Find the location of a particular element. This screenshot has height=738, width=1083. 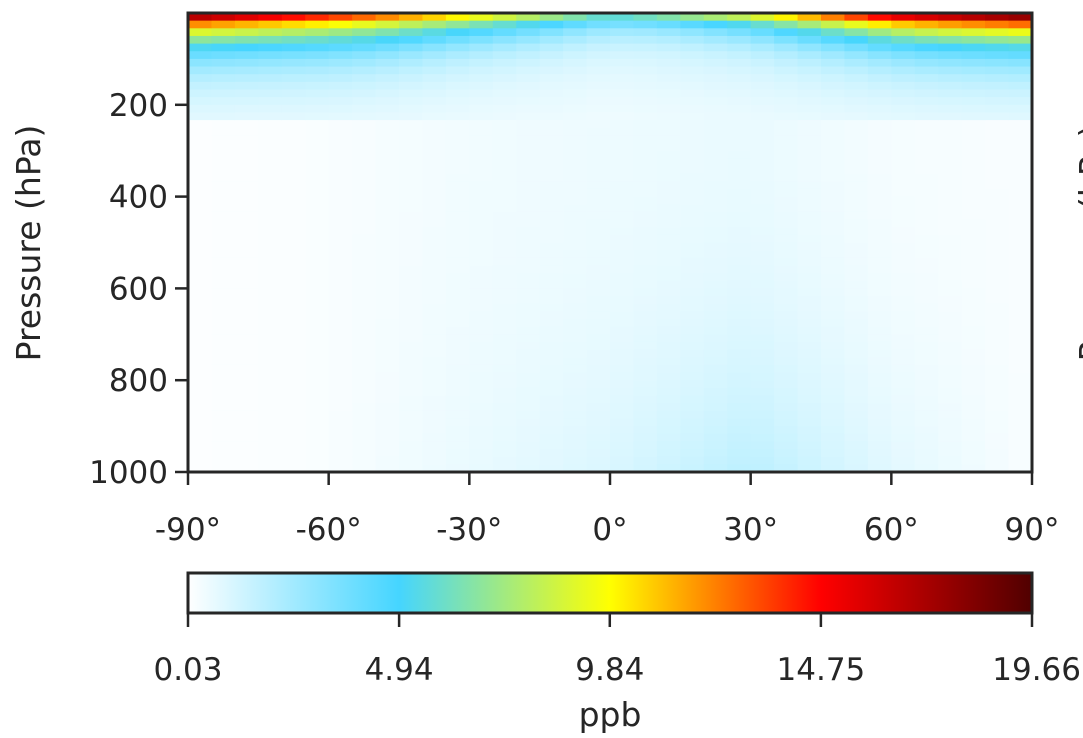

y-tick-label: 600 is located at coordinates (138, 289).